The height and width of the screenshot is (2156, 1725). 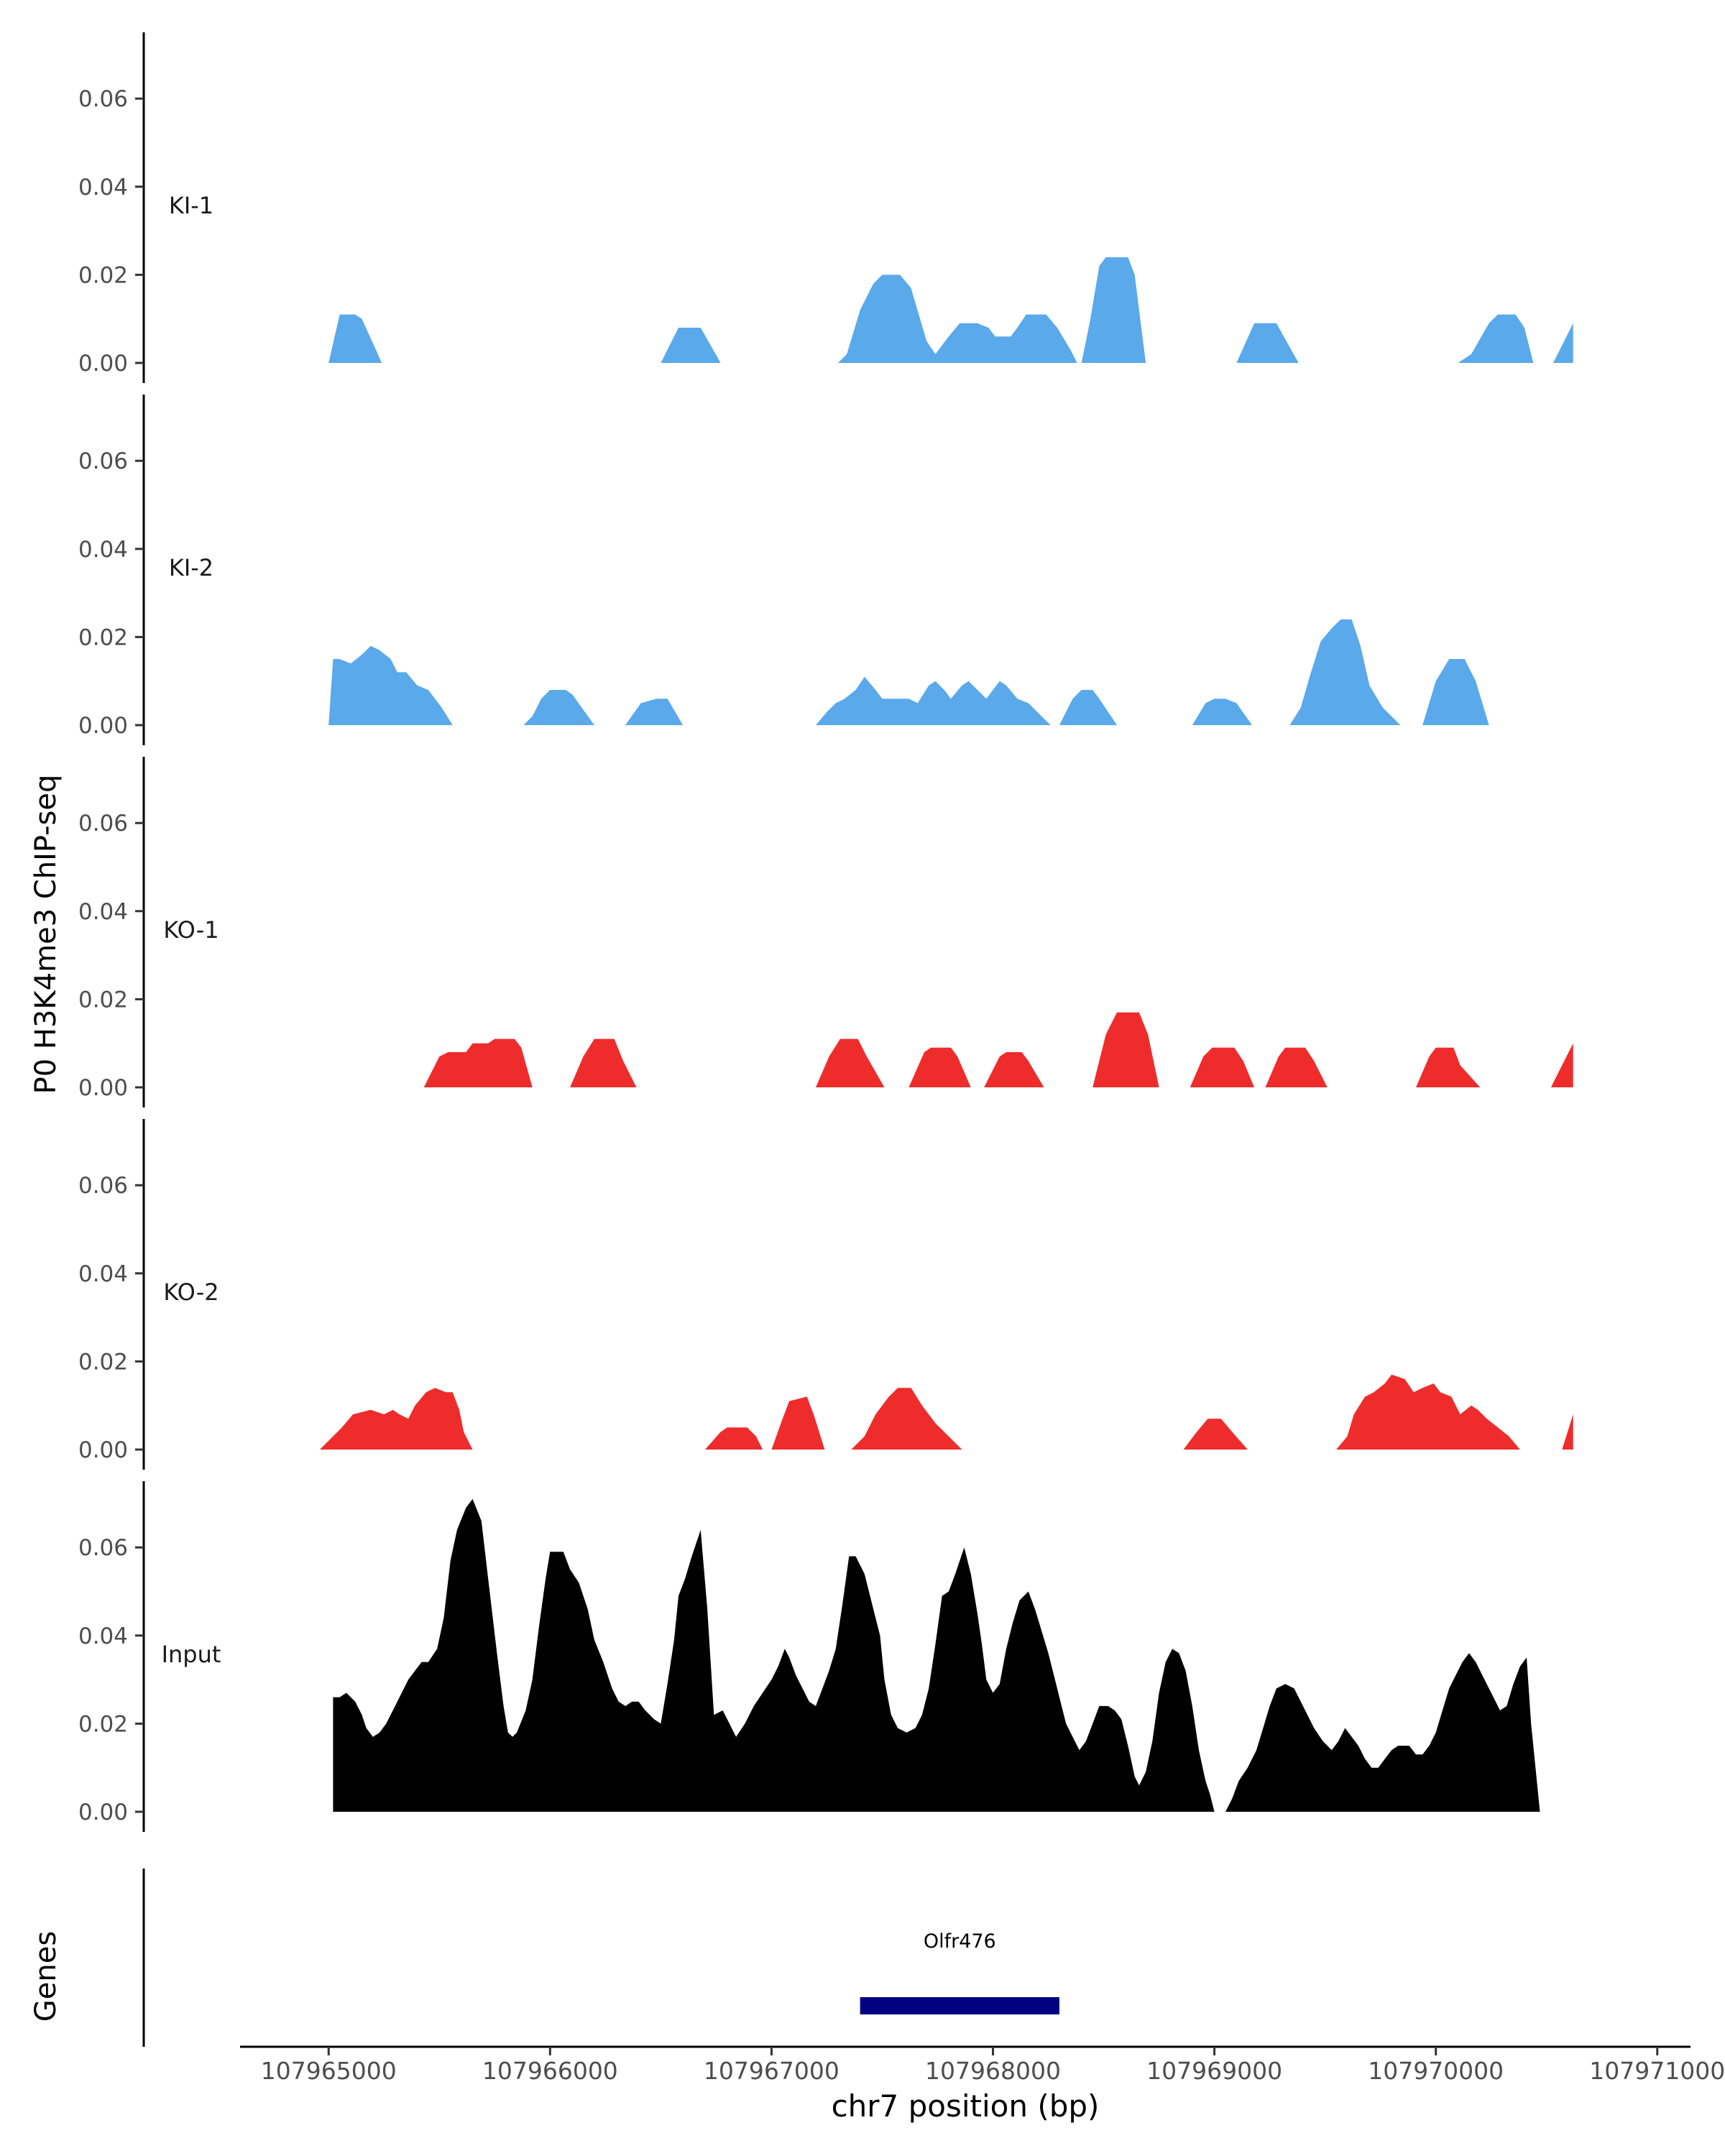 What do you see at coordinates (329, 2071) in the screenshot?
I see `x-tick-label: 107965000` at bounding box center [329, 2071].